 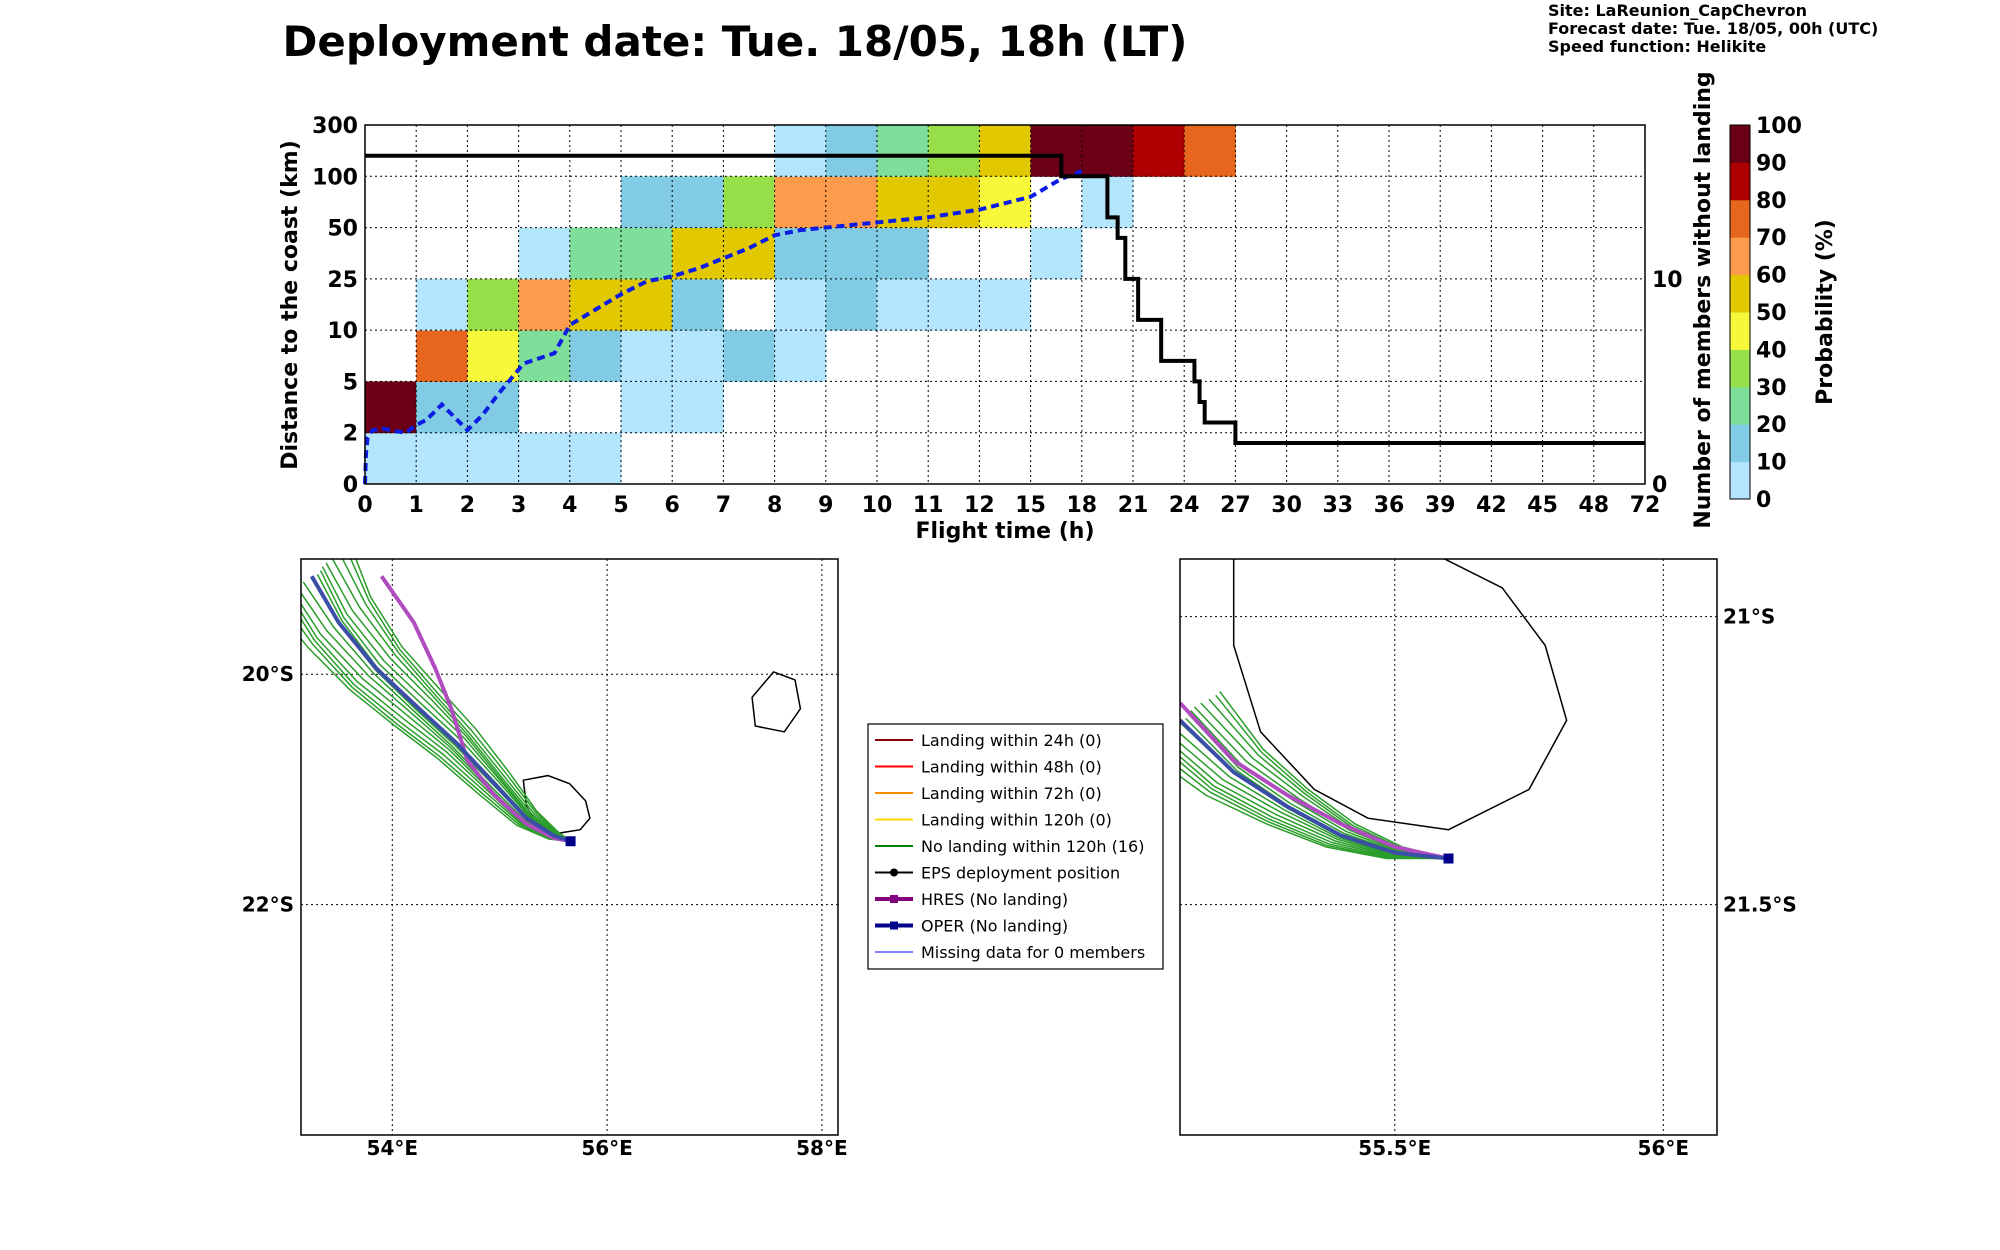 What do you see at coordinates (1771, 425) in the screenshot?
I see `colorbar-tick-label: 20` at bounding box center [1771, 425].